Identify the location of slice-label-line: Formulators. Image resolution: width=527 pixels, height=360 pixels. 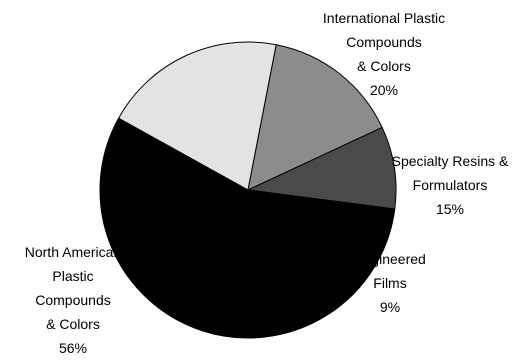
(450, 185).